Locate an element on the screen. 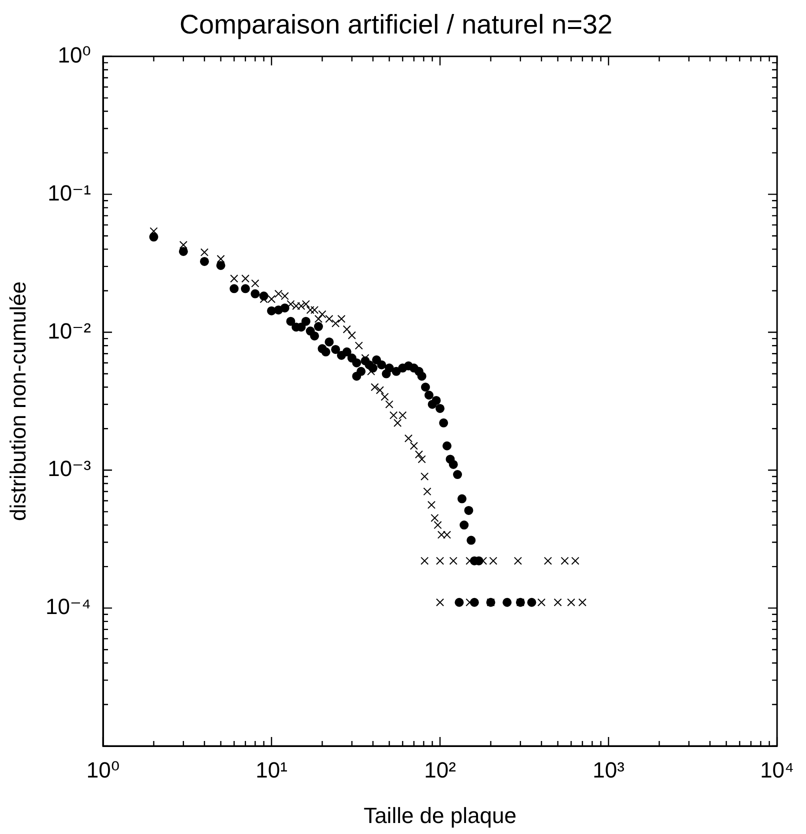 The height and width of the screenshot is (834, 806). chart-title: Comparaison artificiel / naturel n=32 is located at coordinates (396, 25).